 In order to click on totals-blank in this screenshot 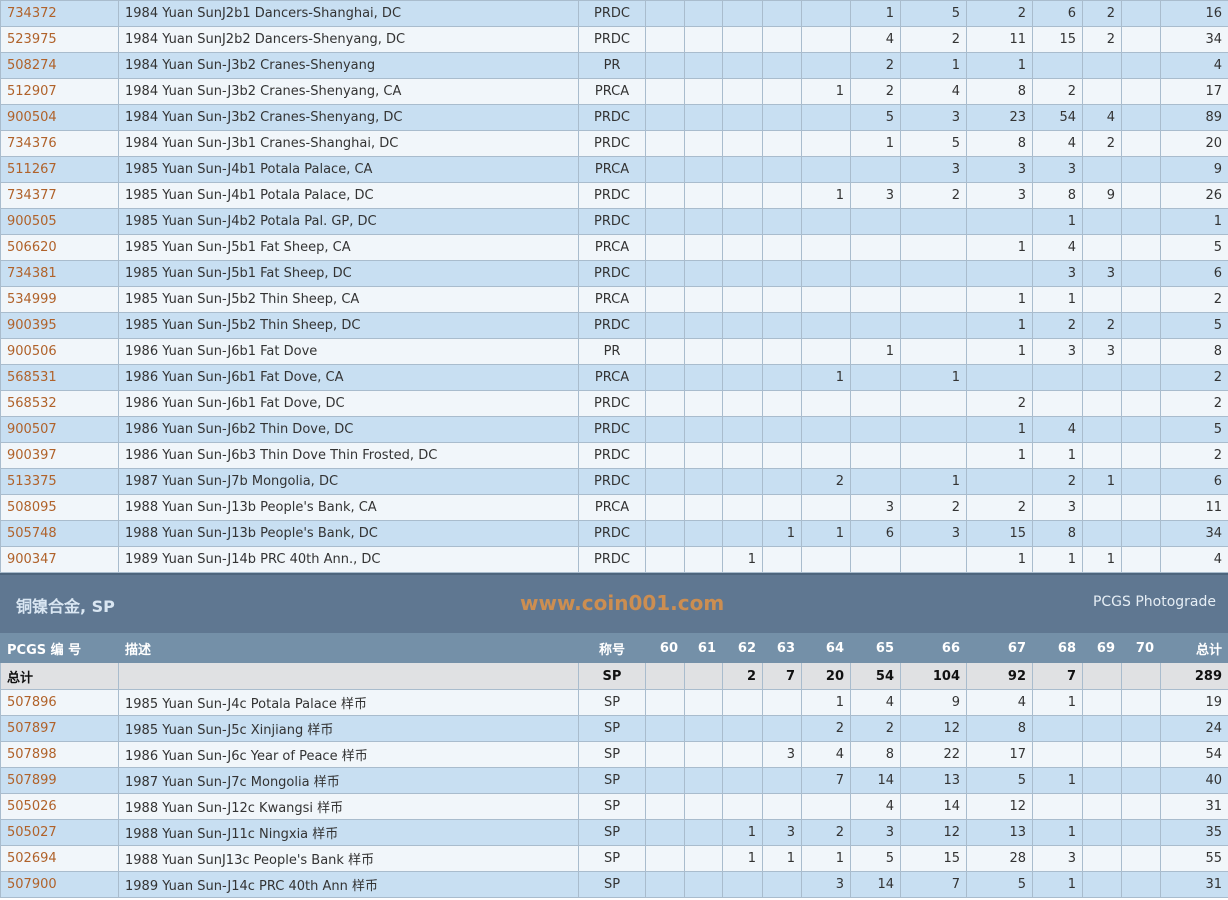, I will do `click(348, 676)`.